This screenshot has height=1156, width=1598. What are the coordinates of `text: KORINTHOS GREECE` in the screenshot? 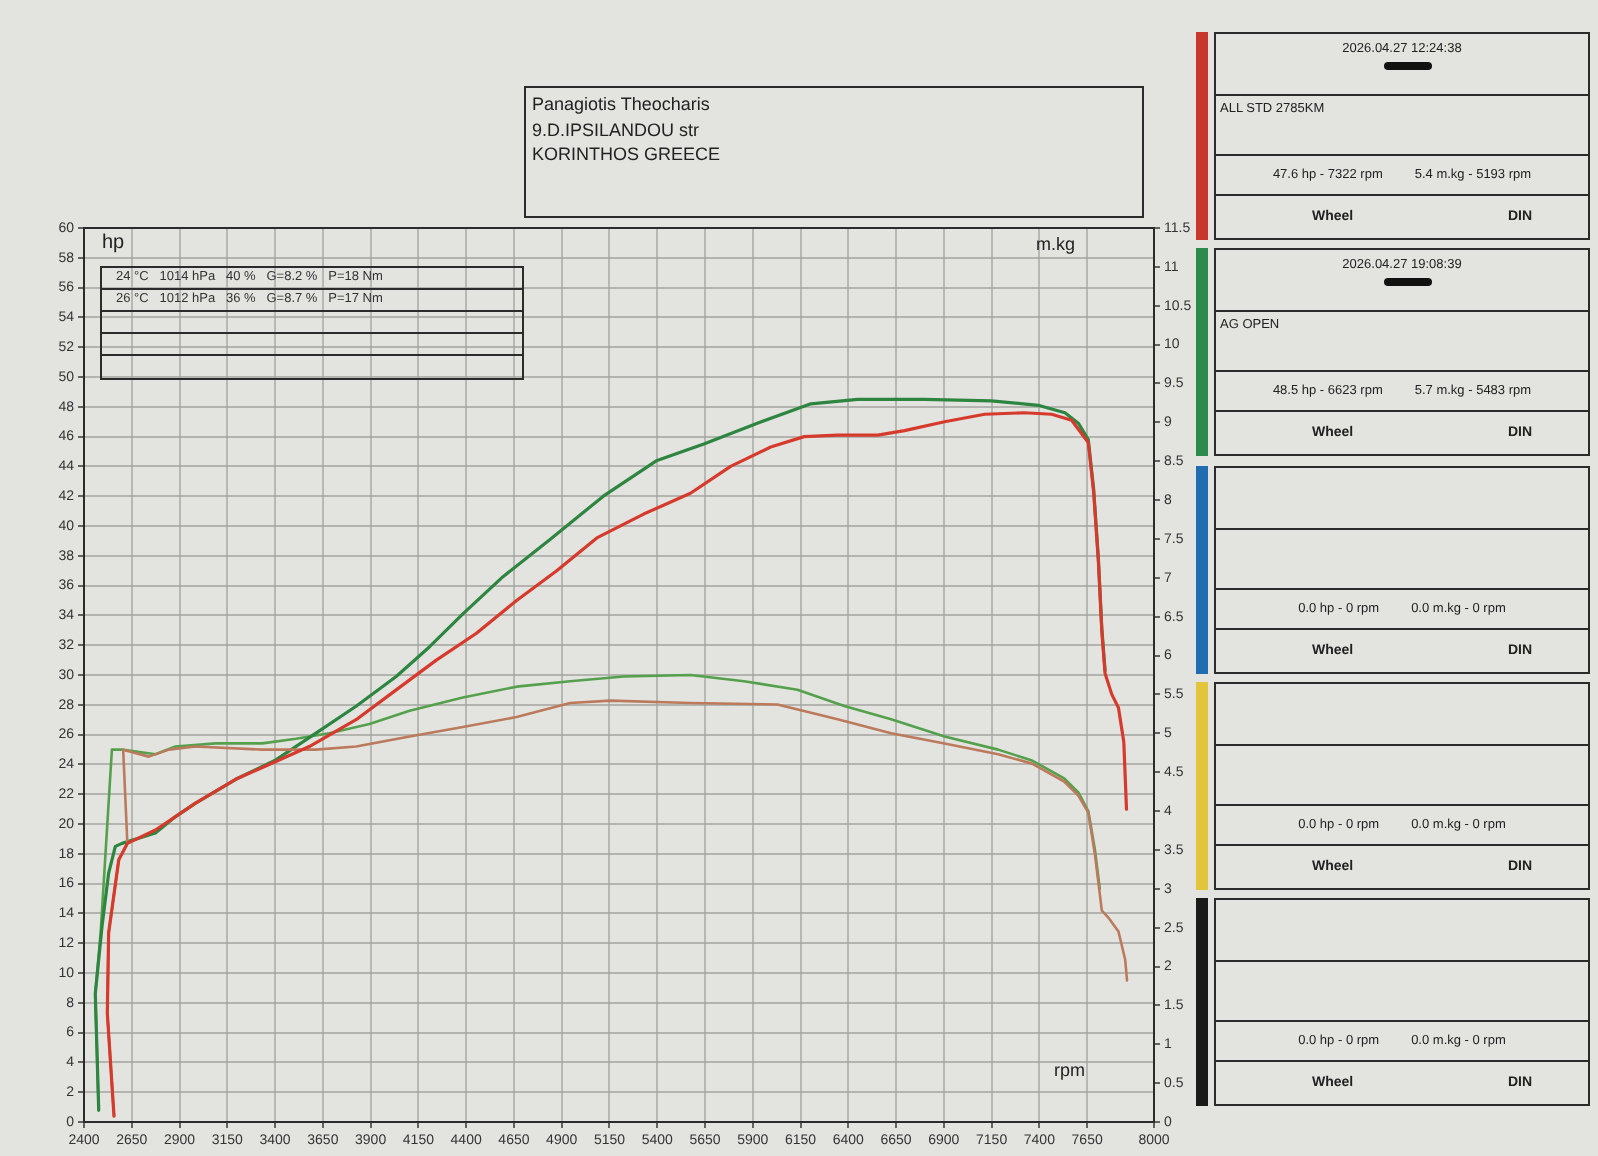 It's located at (626, 154).